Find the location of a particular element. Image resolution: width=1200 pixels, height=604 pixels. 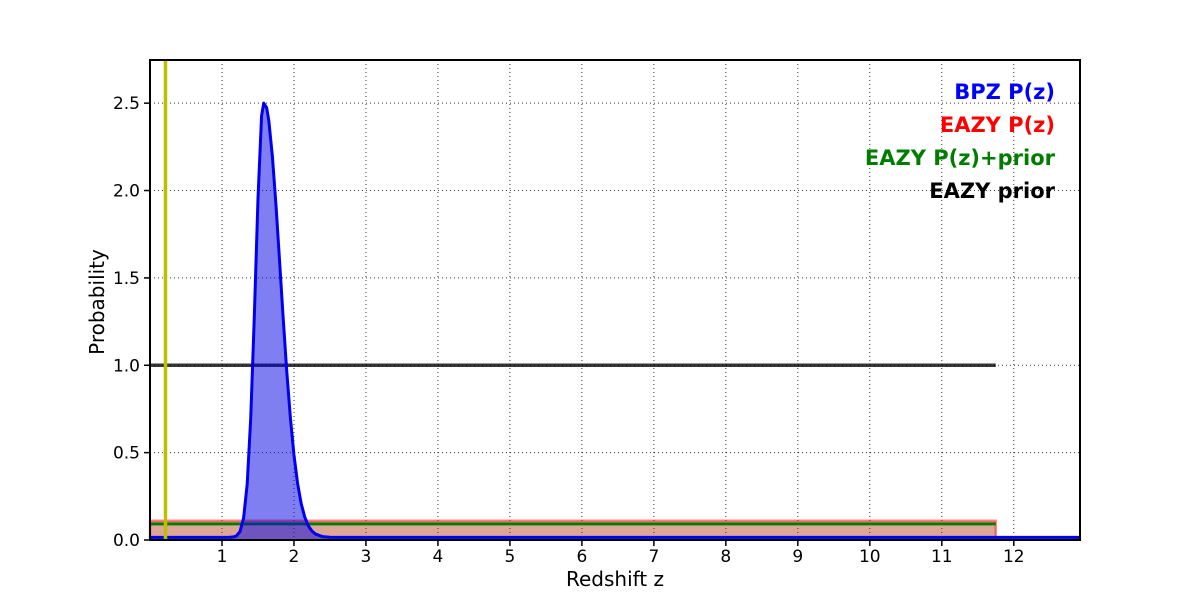

x-tick-label: 7 is located at coordinates (653, 557).